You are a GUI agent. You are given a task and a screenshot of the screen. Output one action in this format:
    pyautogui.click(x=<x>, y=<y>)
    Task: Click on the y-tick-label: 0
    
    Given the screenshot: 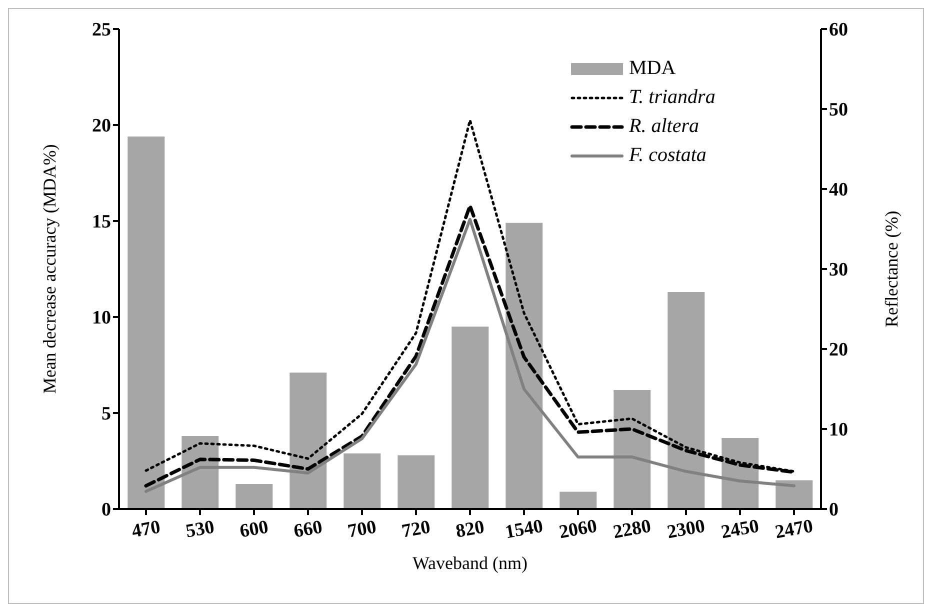 What is the action you would take?
    pyautogui.click(x=106, y=510)
    